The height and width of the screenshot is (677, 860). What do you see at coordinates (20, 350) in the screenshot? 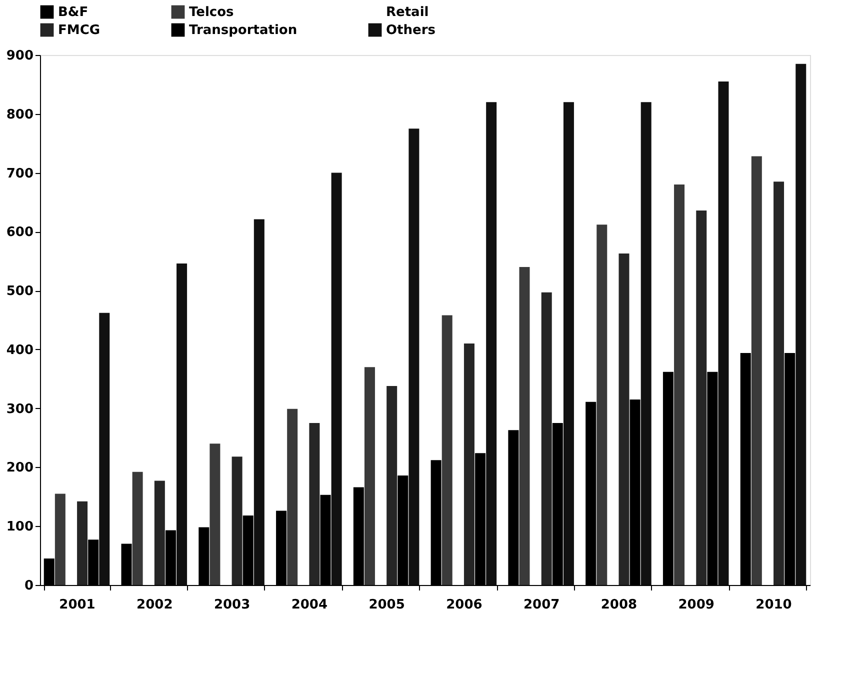
I see `y-tick-label: 400` at bounding box center [20, 350].